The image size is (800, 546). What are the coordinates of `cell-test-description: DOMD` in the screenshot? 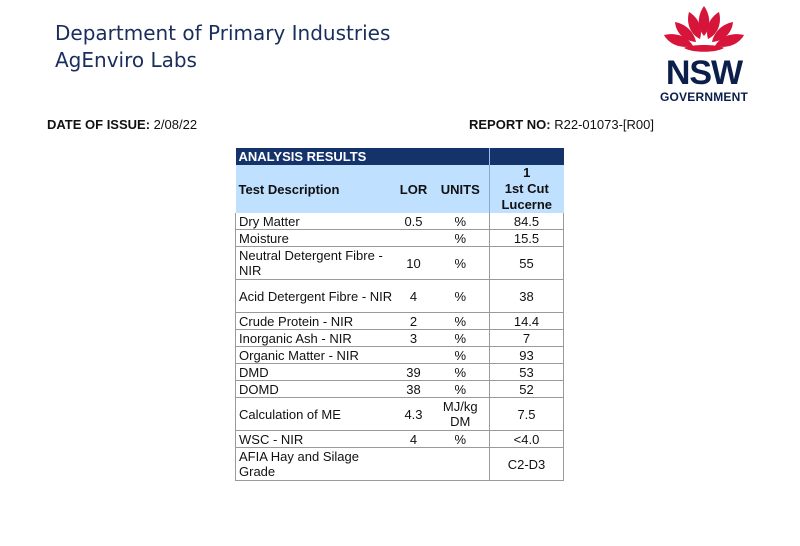 It's located at (315, 389).